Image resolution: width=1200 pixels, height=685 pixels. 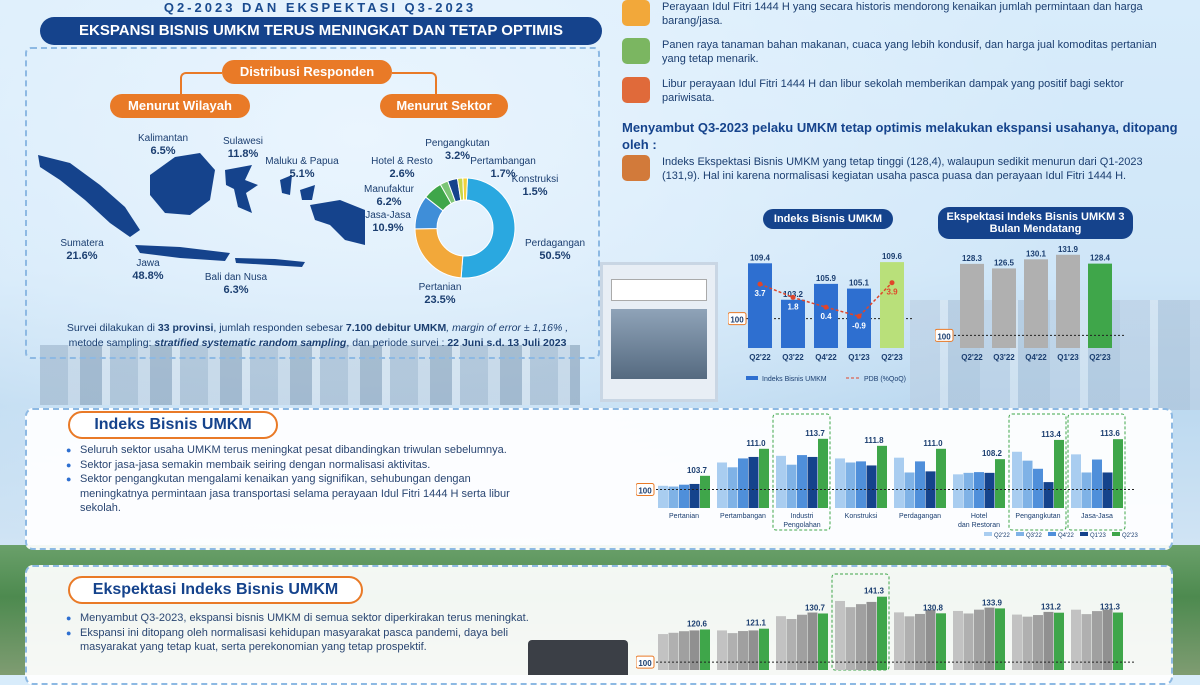 What do you see at coordinates (979, 525) in the screenshot?
I see `chart-sector-ibu-cat-5-1: dan Restoran` at bounding box center [979, 525].